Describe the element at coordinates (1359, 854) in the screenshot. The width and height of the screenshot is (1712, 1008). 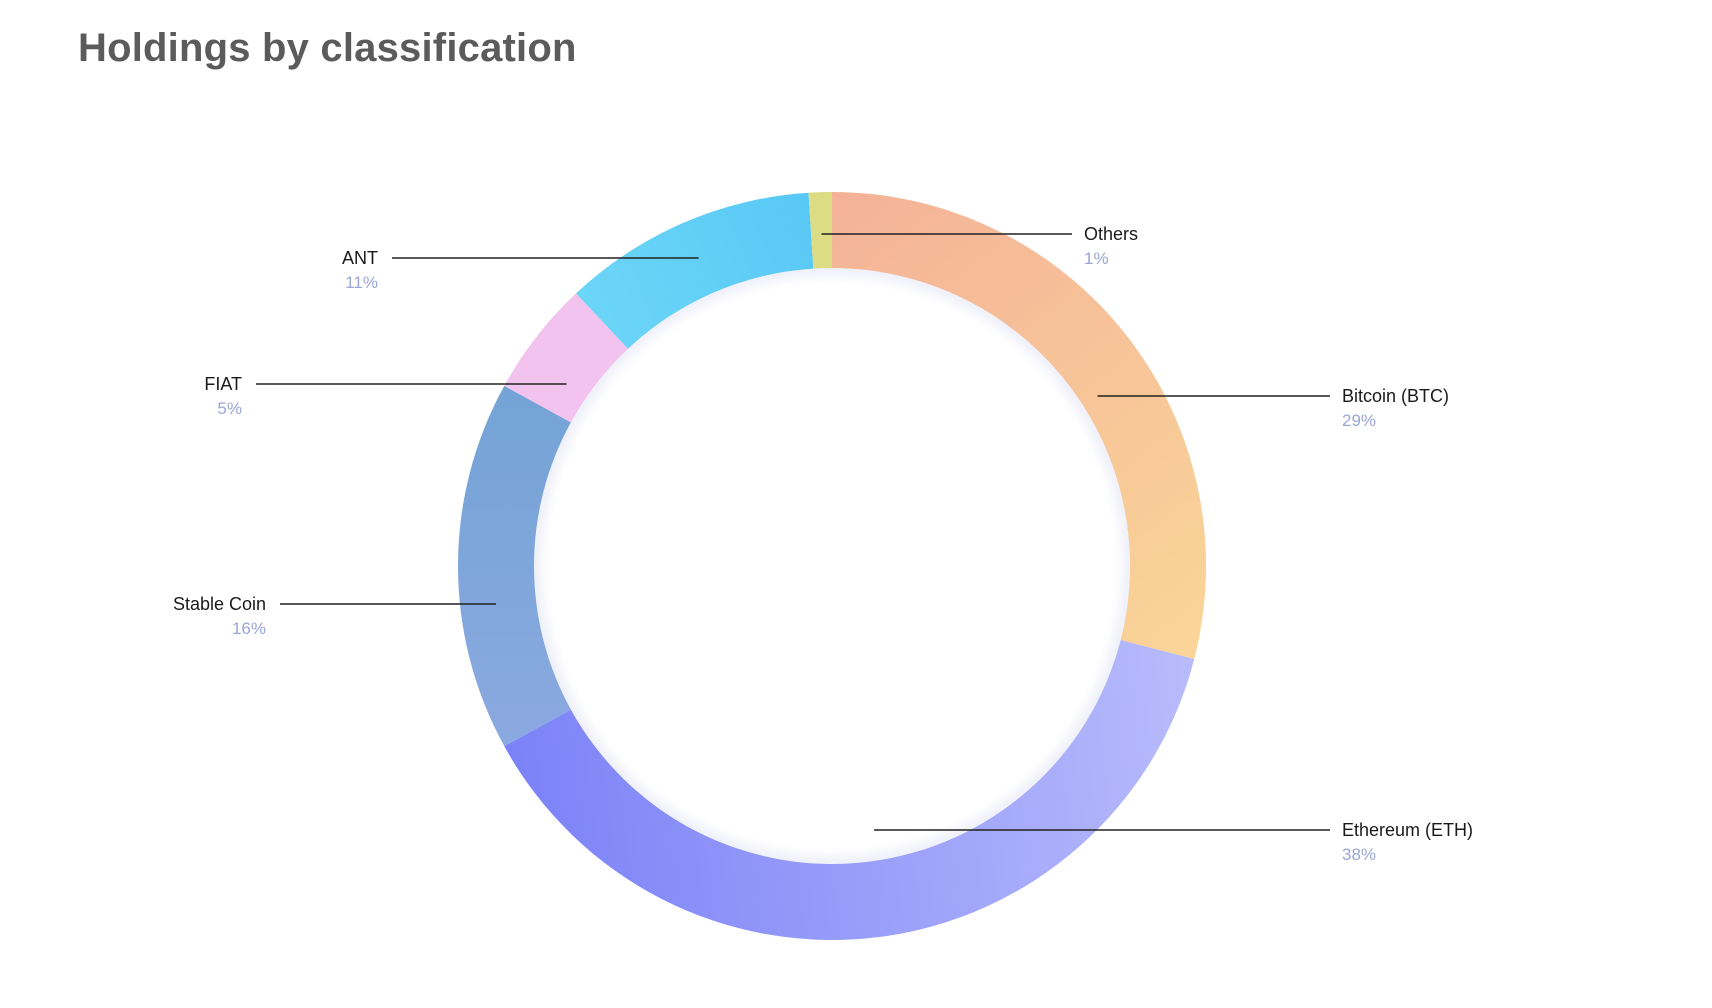
I see `slice-percent-ethereum-eth: 38%` at that location.